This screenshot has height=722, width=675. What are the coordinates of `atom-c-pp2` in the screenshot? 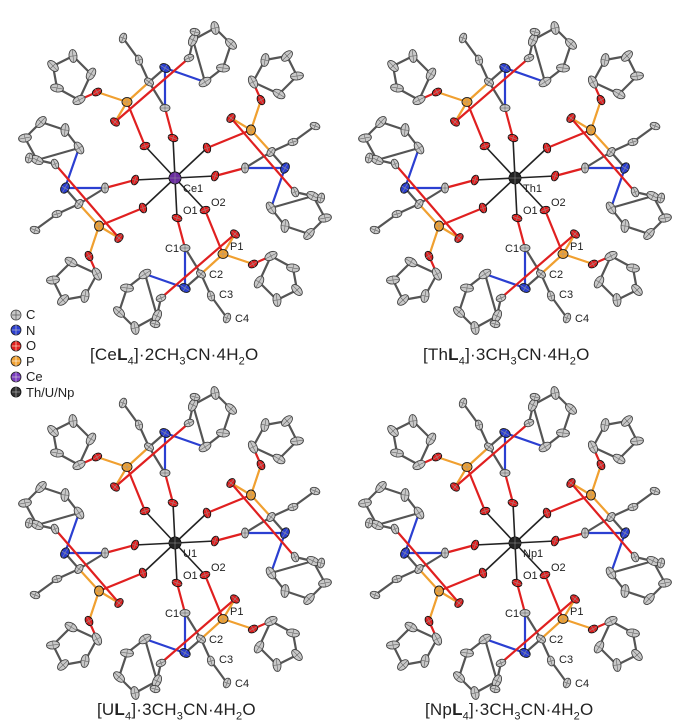 It's located at (293, 268).